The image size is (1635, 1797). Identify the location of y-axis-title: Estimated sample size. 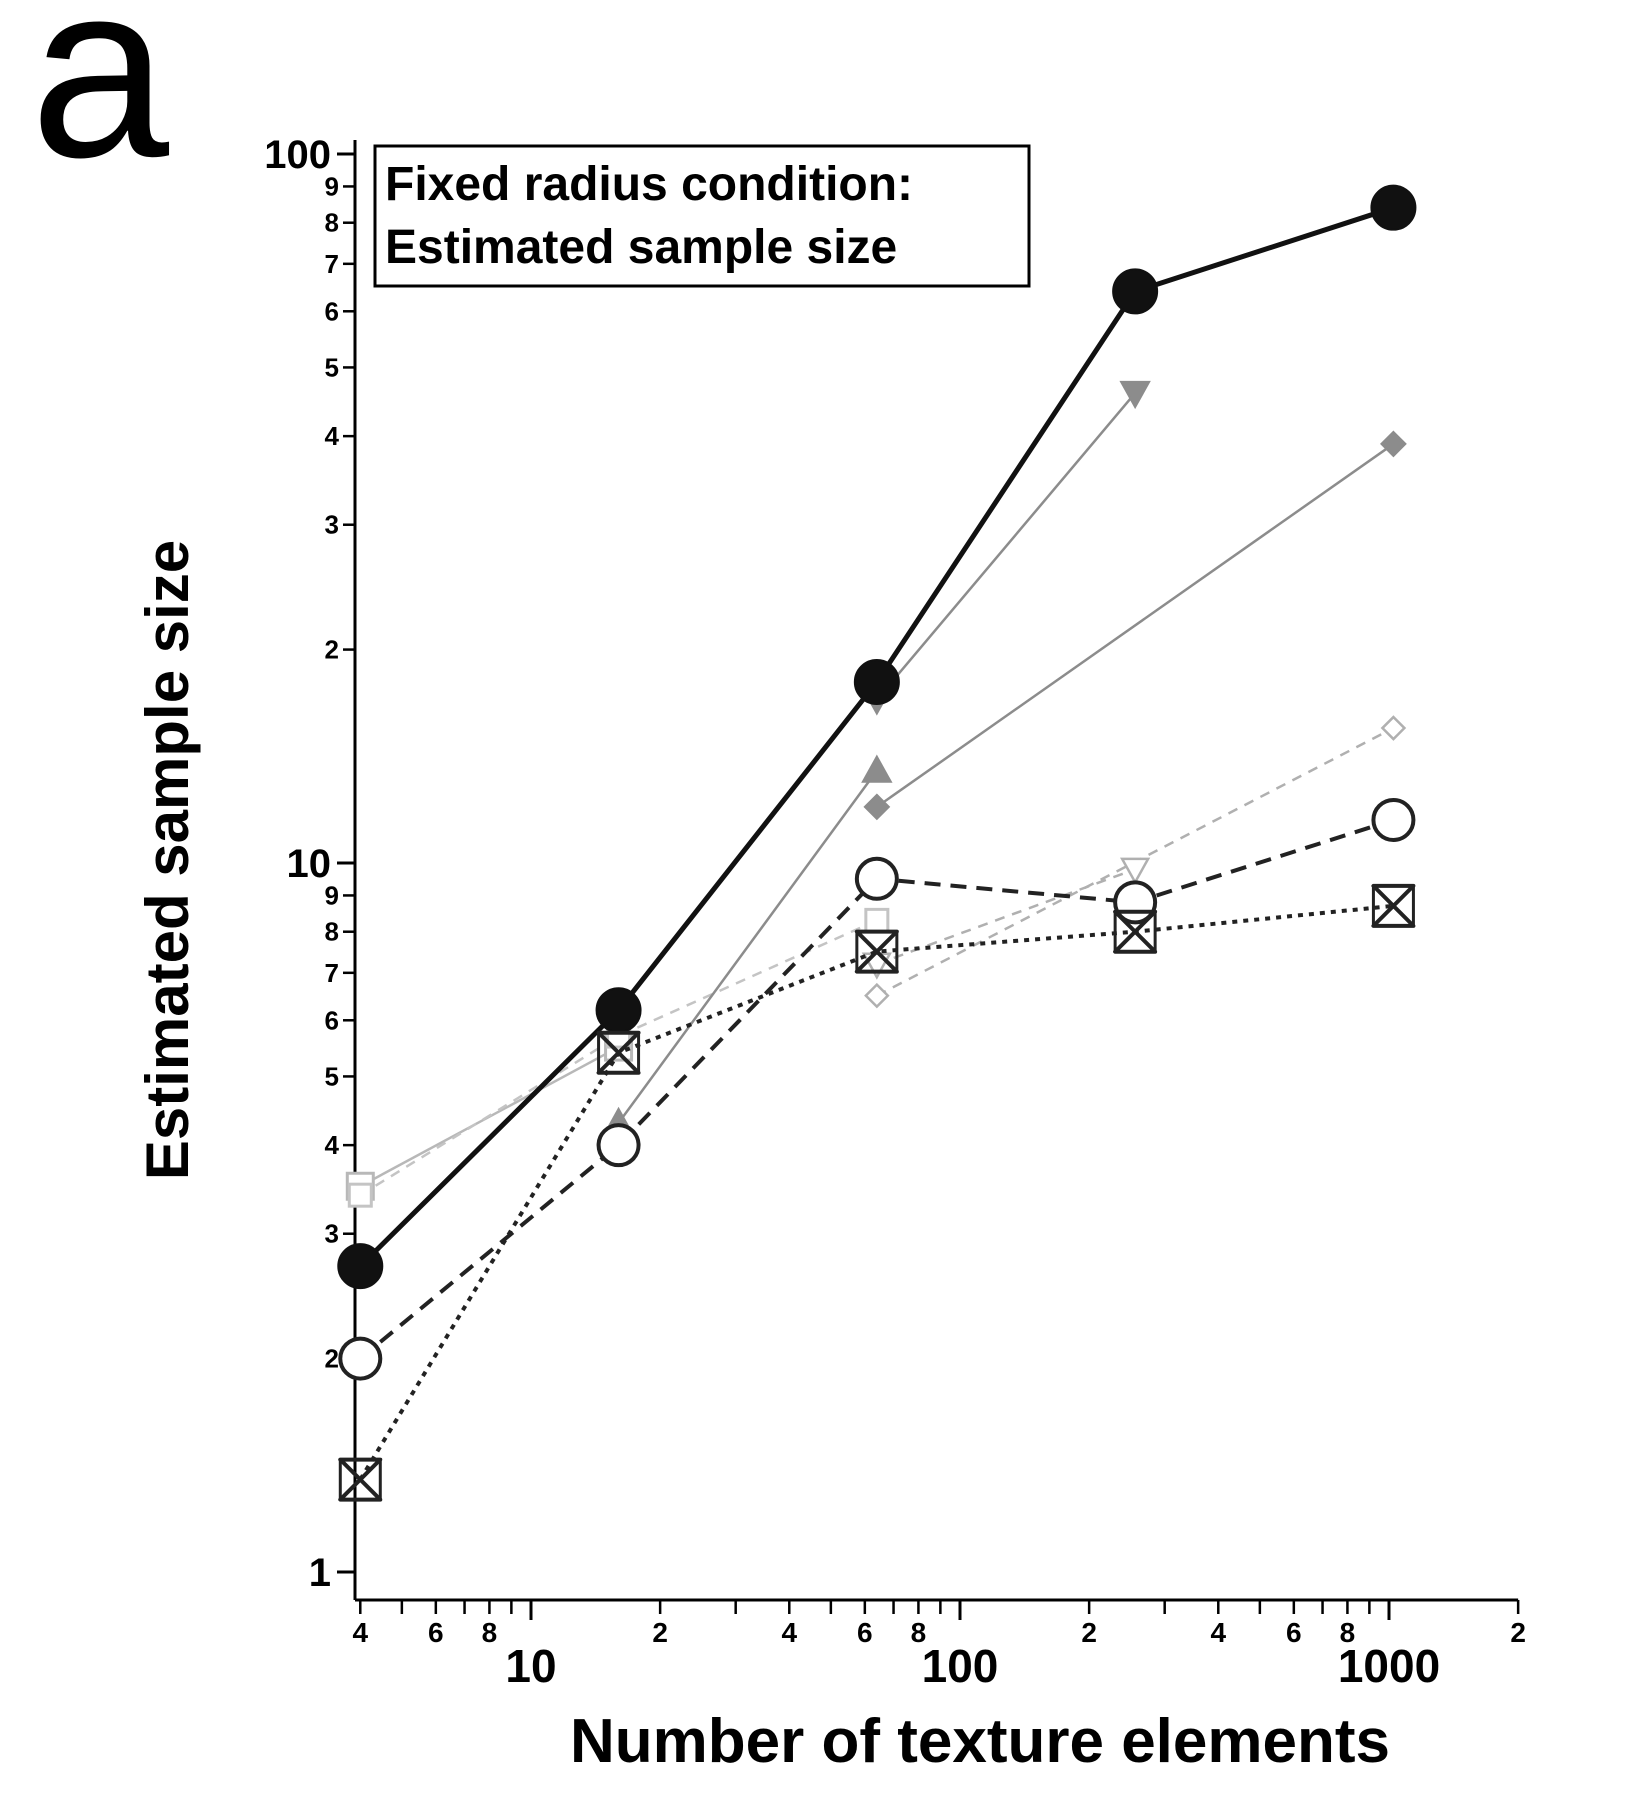
(167, 860).